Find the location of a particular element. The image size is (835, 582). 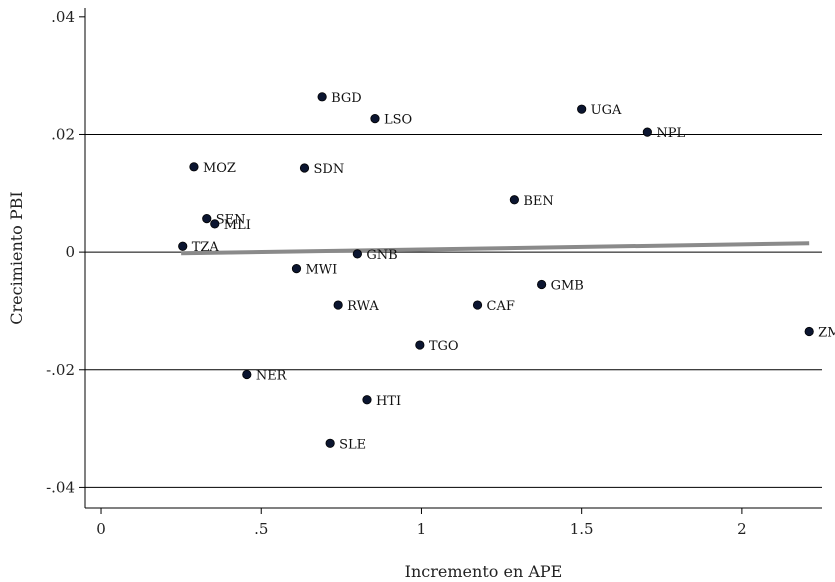

data-point-mwi is located at coordinates (296, 268).